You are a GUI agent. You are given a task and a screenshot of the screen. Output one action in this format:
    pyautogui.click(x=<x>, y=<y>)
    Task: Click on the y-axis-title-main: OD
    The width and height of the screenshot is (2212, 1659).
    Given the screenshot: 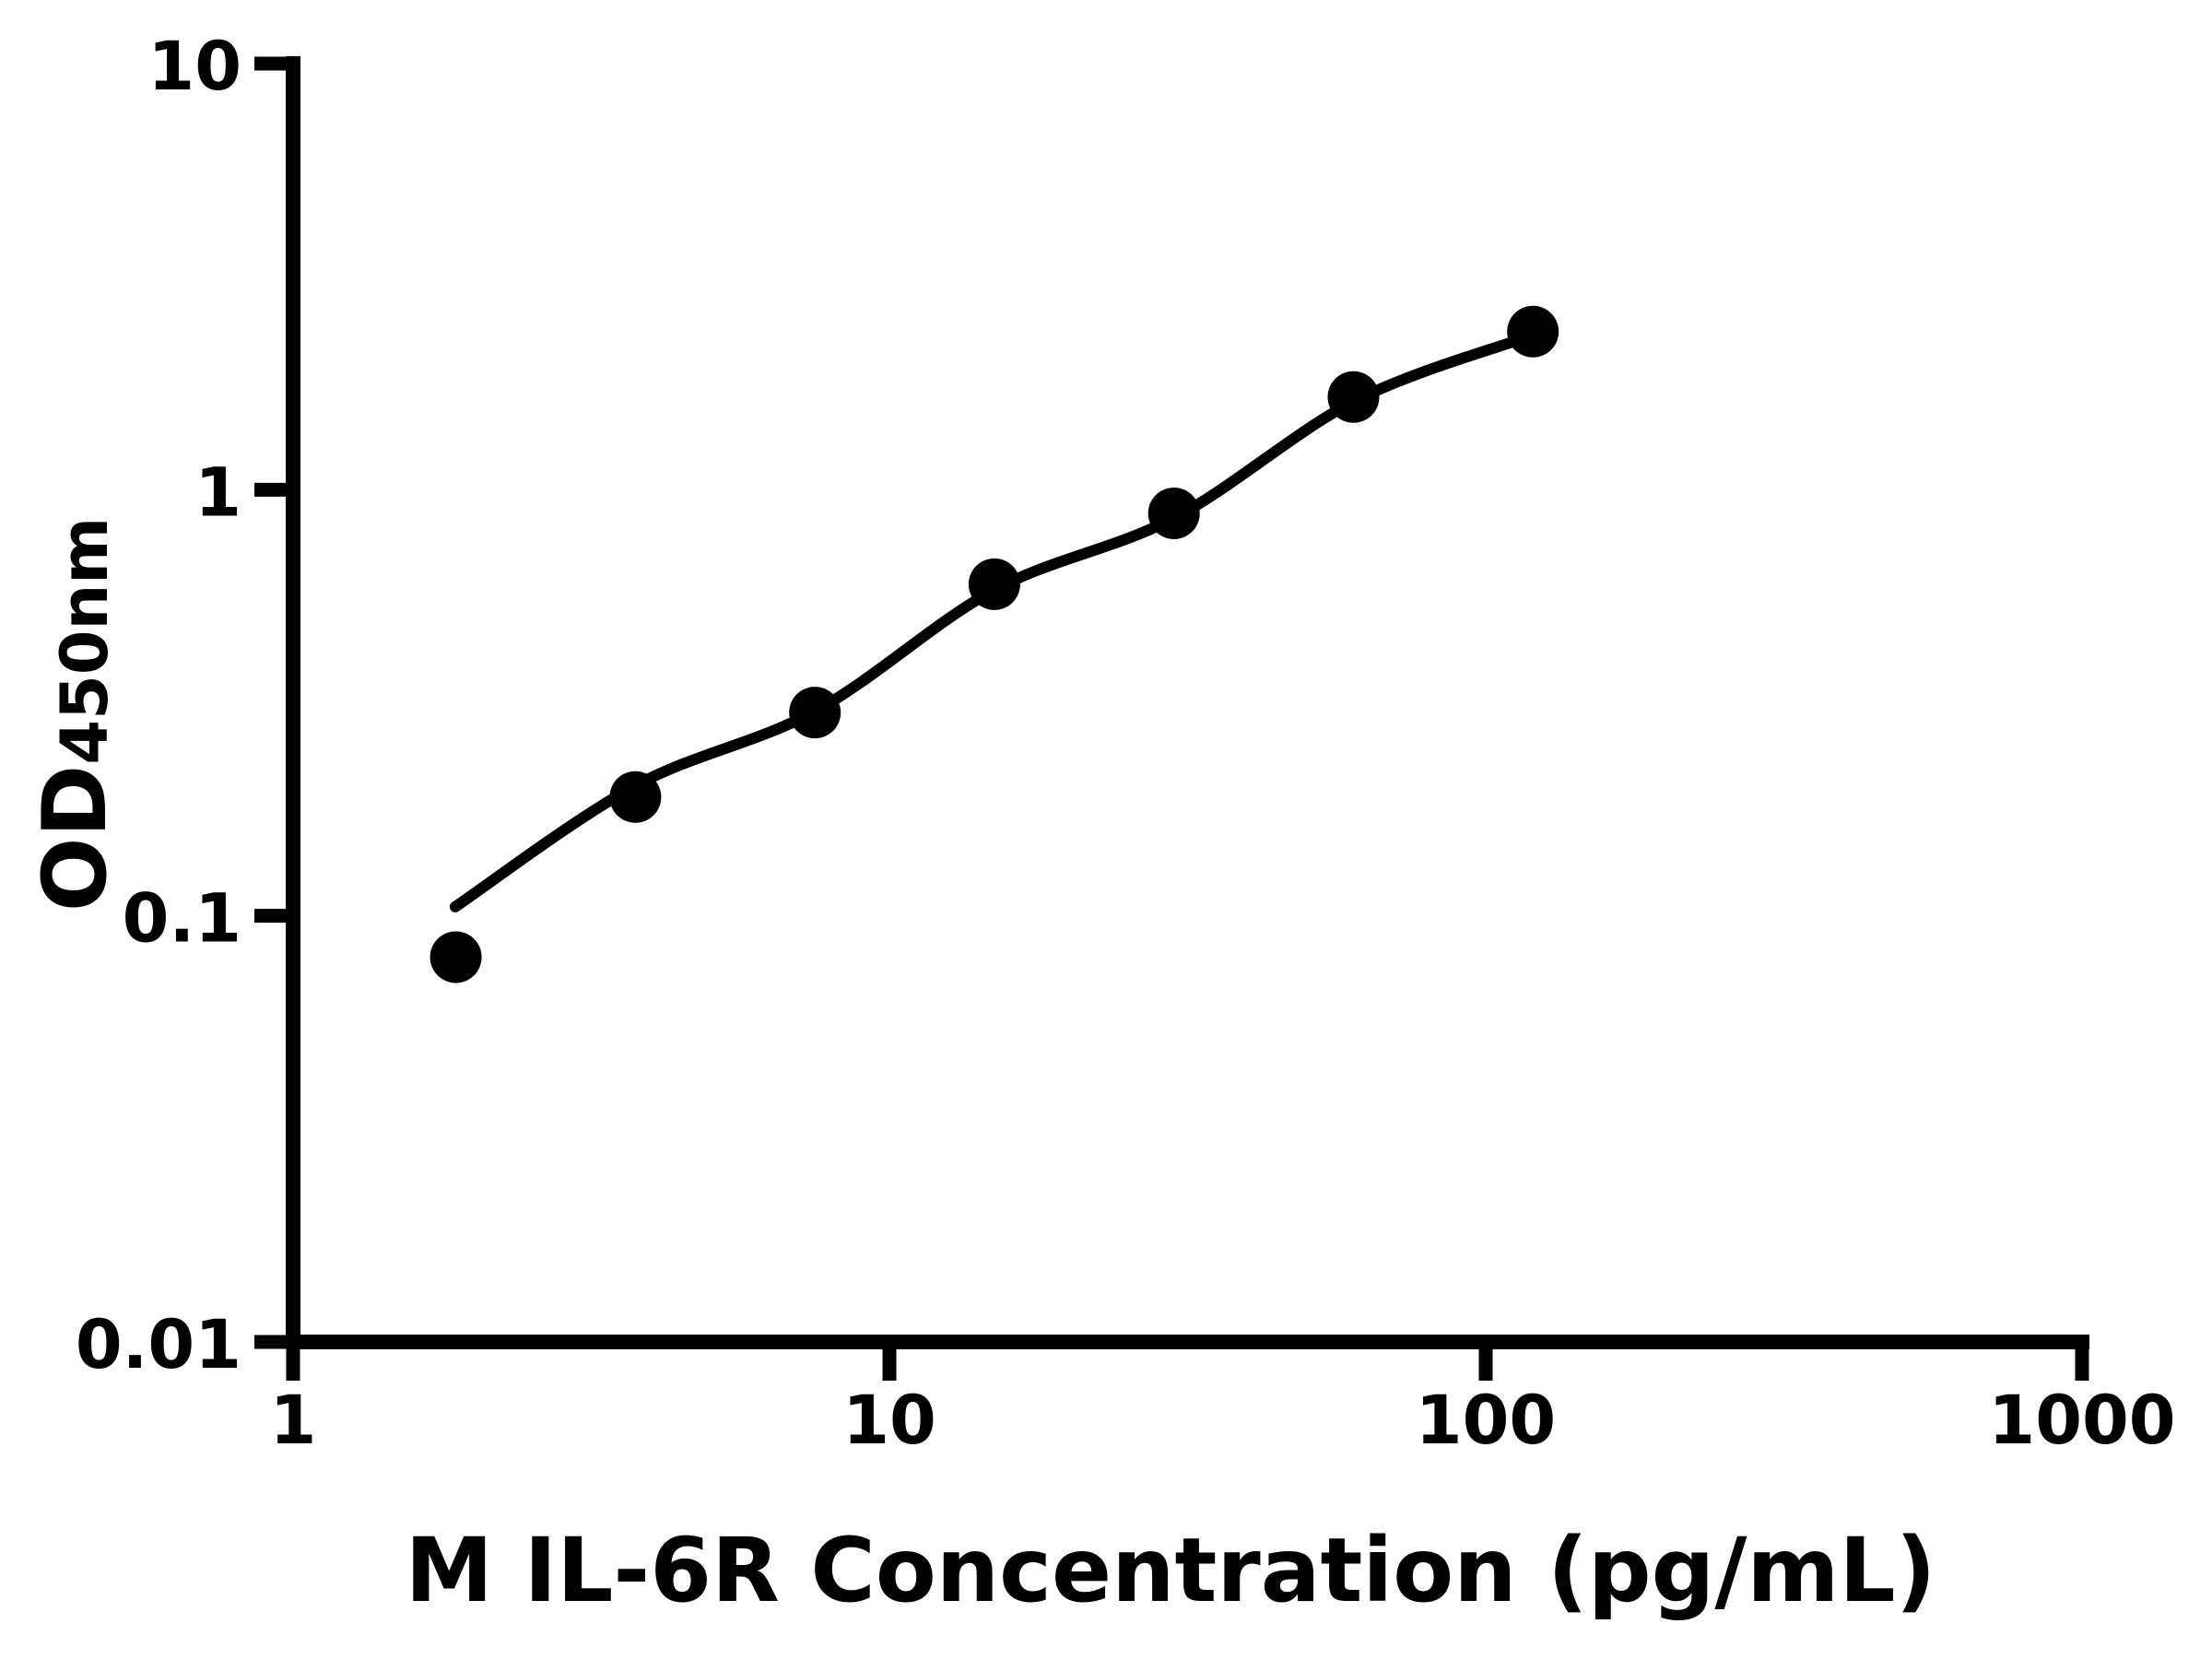 What is the action you would take?
    pyautogui.click(x=75, y=838)
    